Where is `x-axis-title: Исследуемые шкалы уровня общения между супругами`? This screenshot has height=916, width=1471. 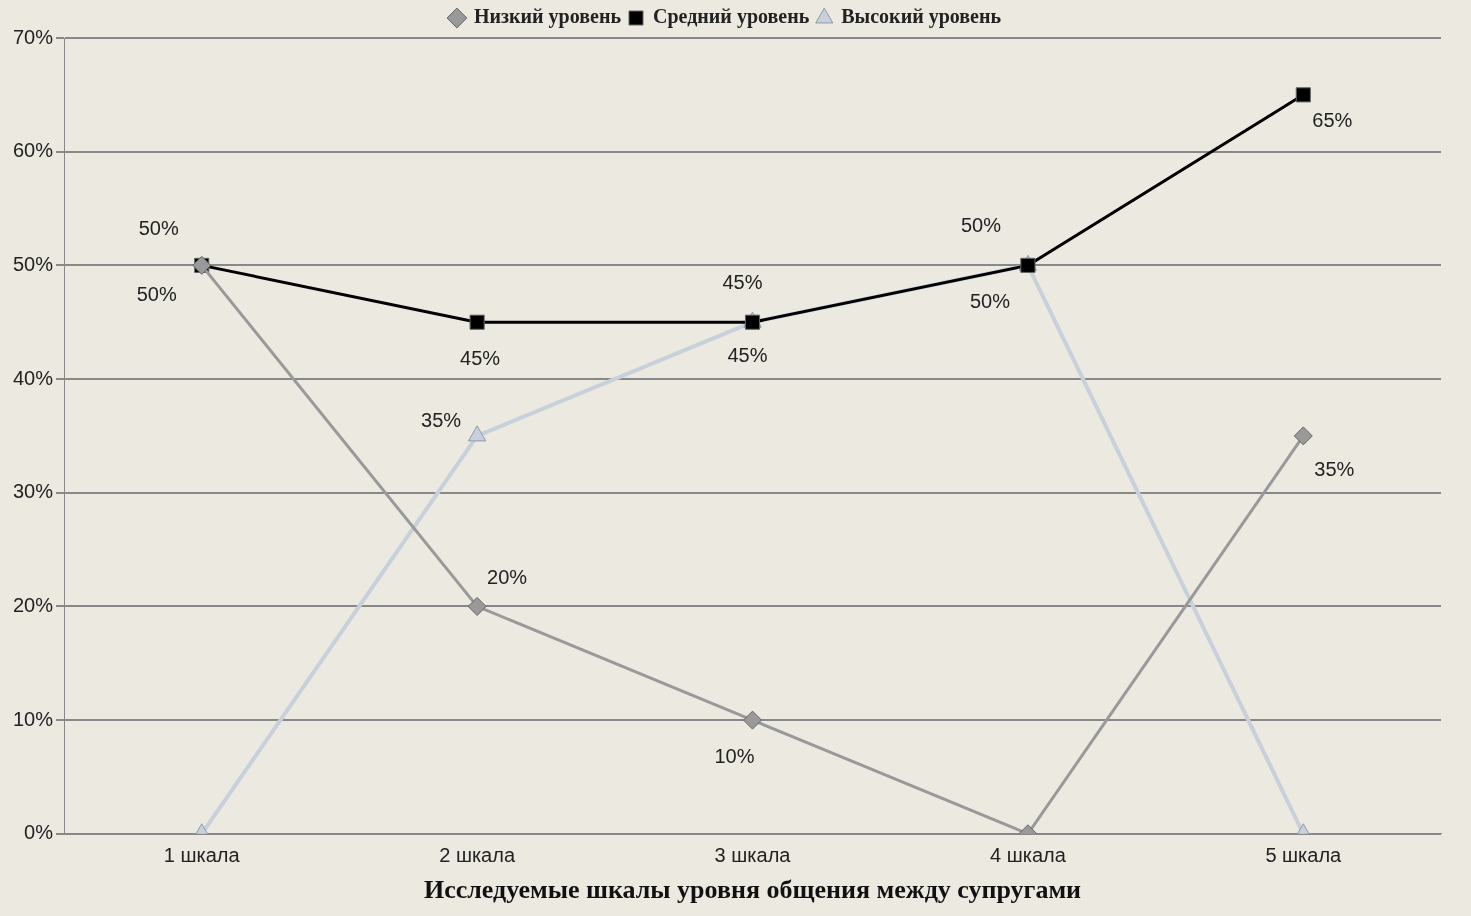
x-axis-title: Исследуемые шкалы уровня общения между супругами is located at coordinates (752, 890).